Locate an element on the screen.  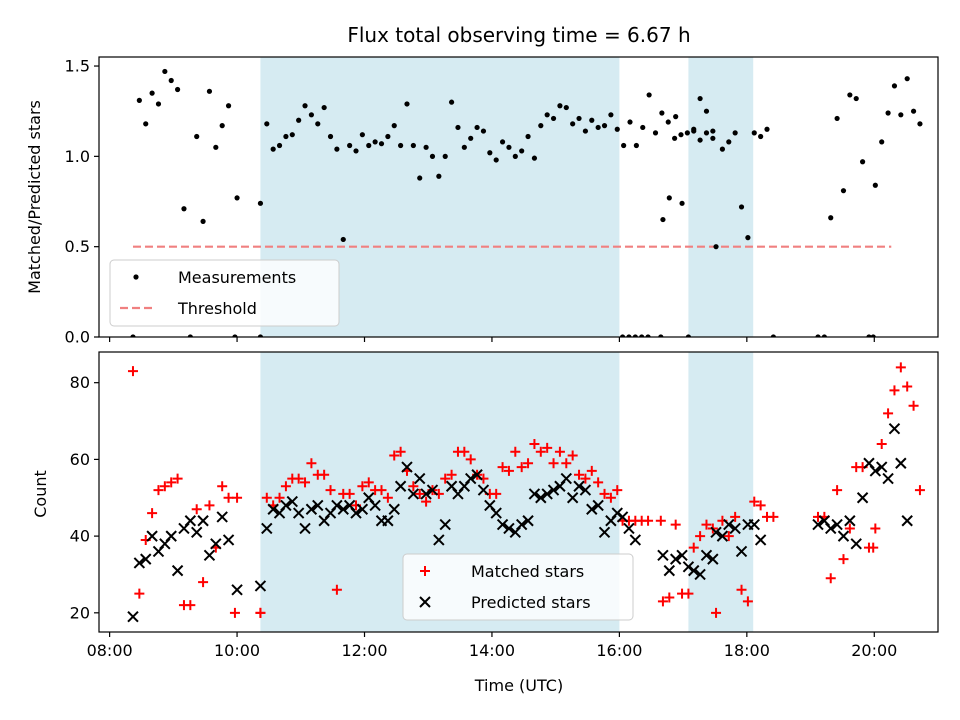
x-tick-label: 08:00 is located at coordinates (110, 650).